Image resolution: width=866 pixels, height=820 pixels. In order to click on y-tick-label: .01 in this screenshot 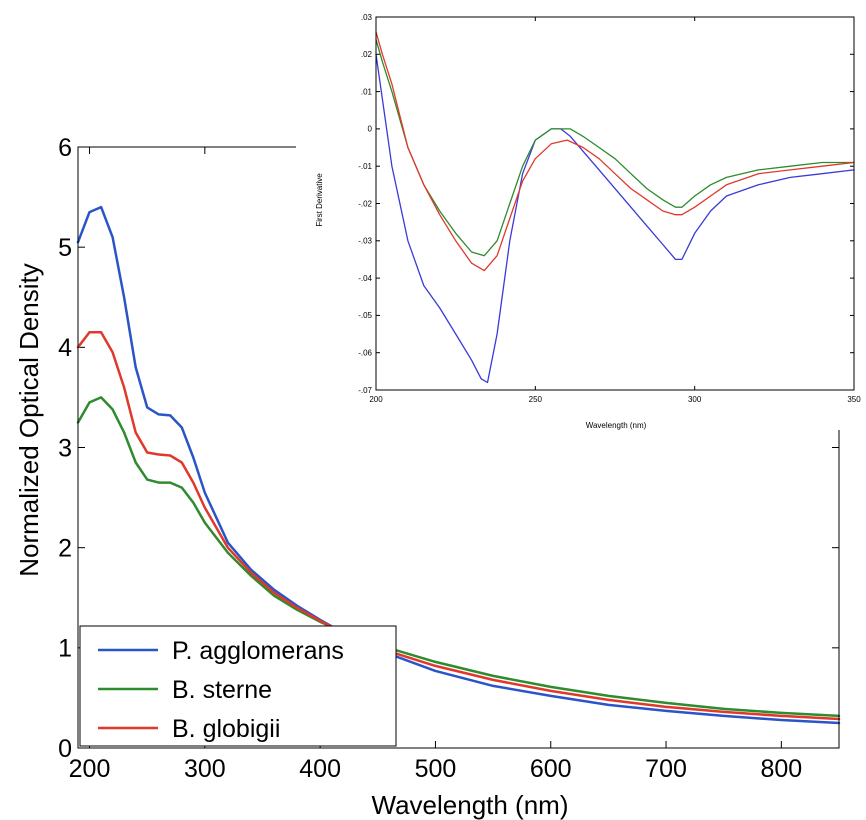, I will do `click(367, 91)`.